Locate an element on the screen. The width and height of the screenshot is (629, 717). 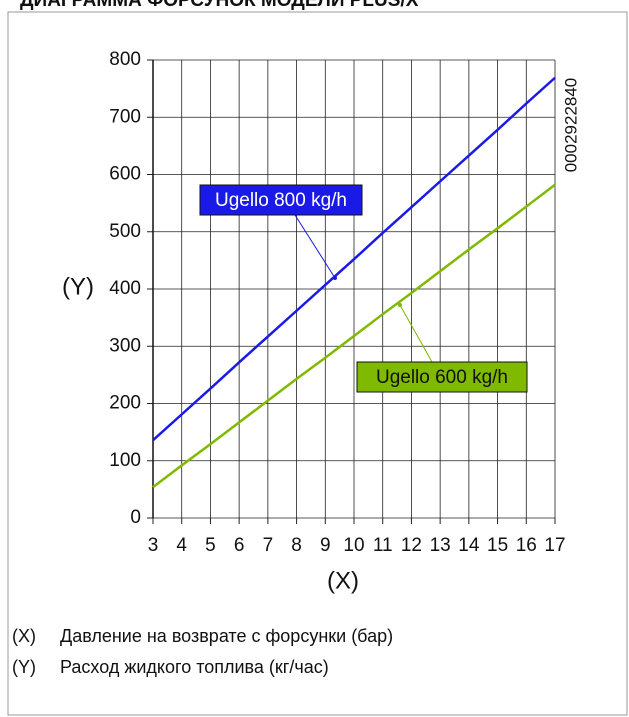
x-tick-label: 8 is located at coordinates (296, 545).